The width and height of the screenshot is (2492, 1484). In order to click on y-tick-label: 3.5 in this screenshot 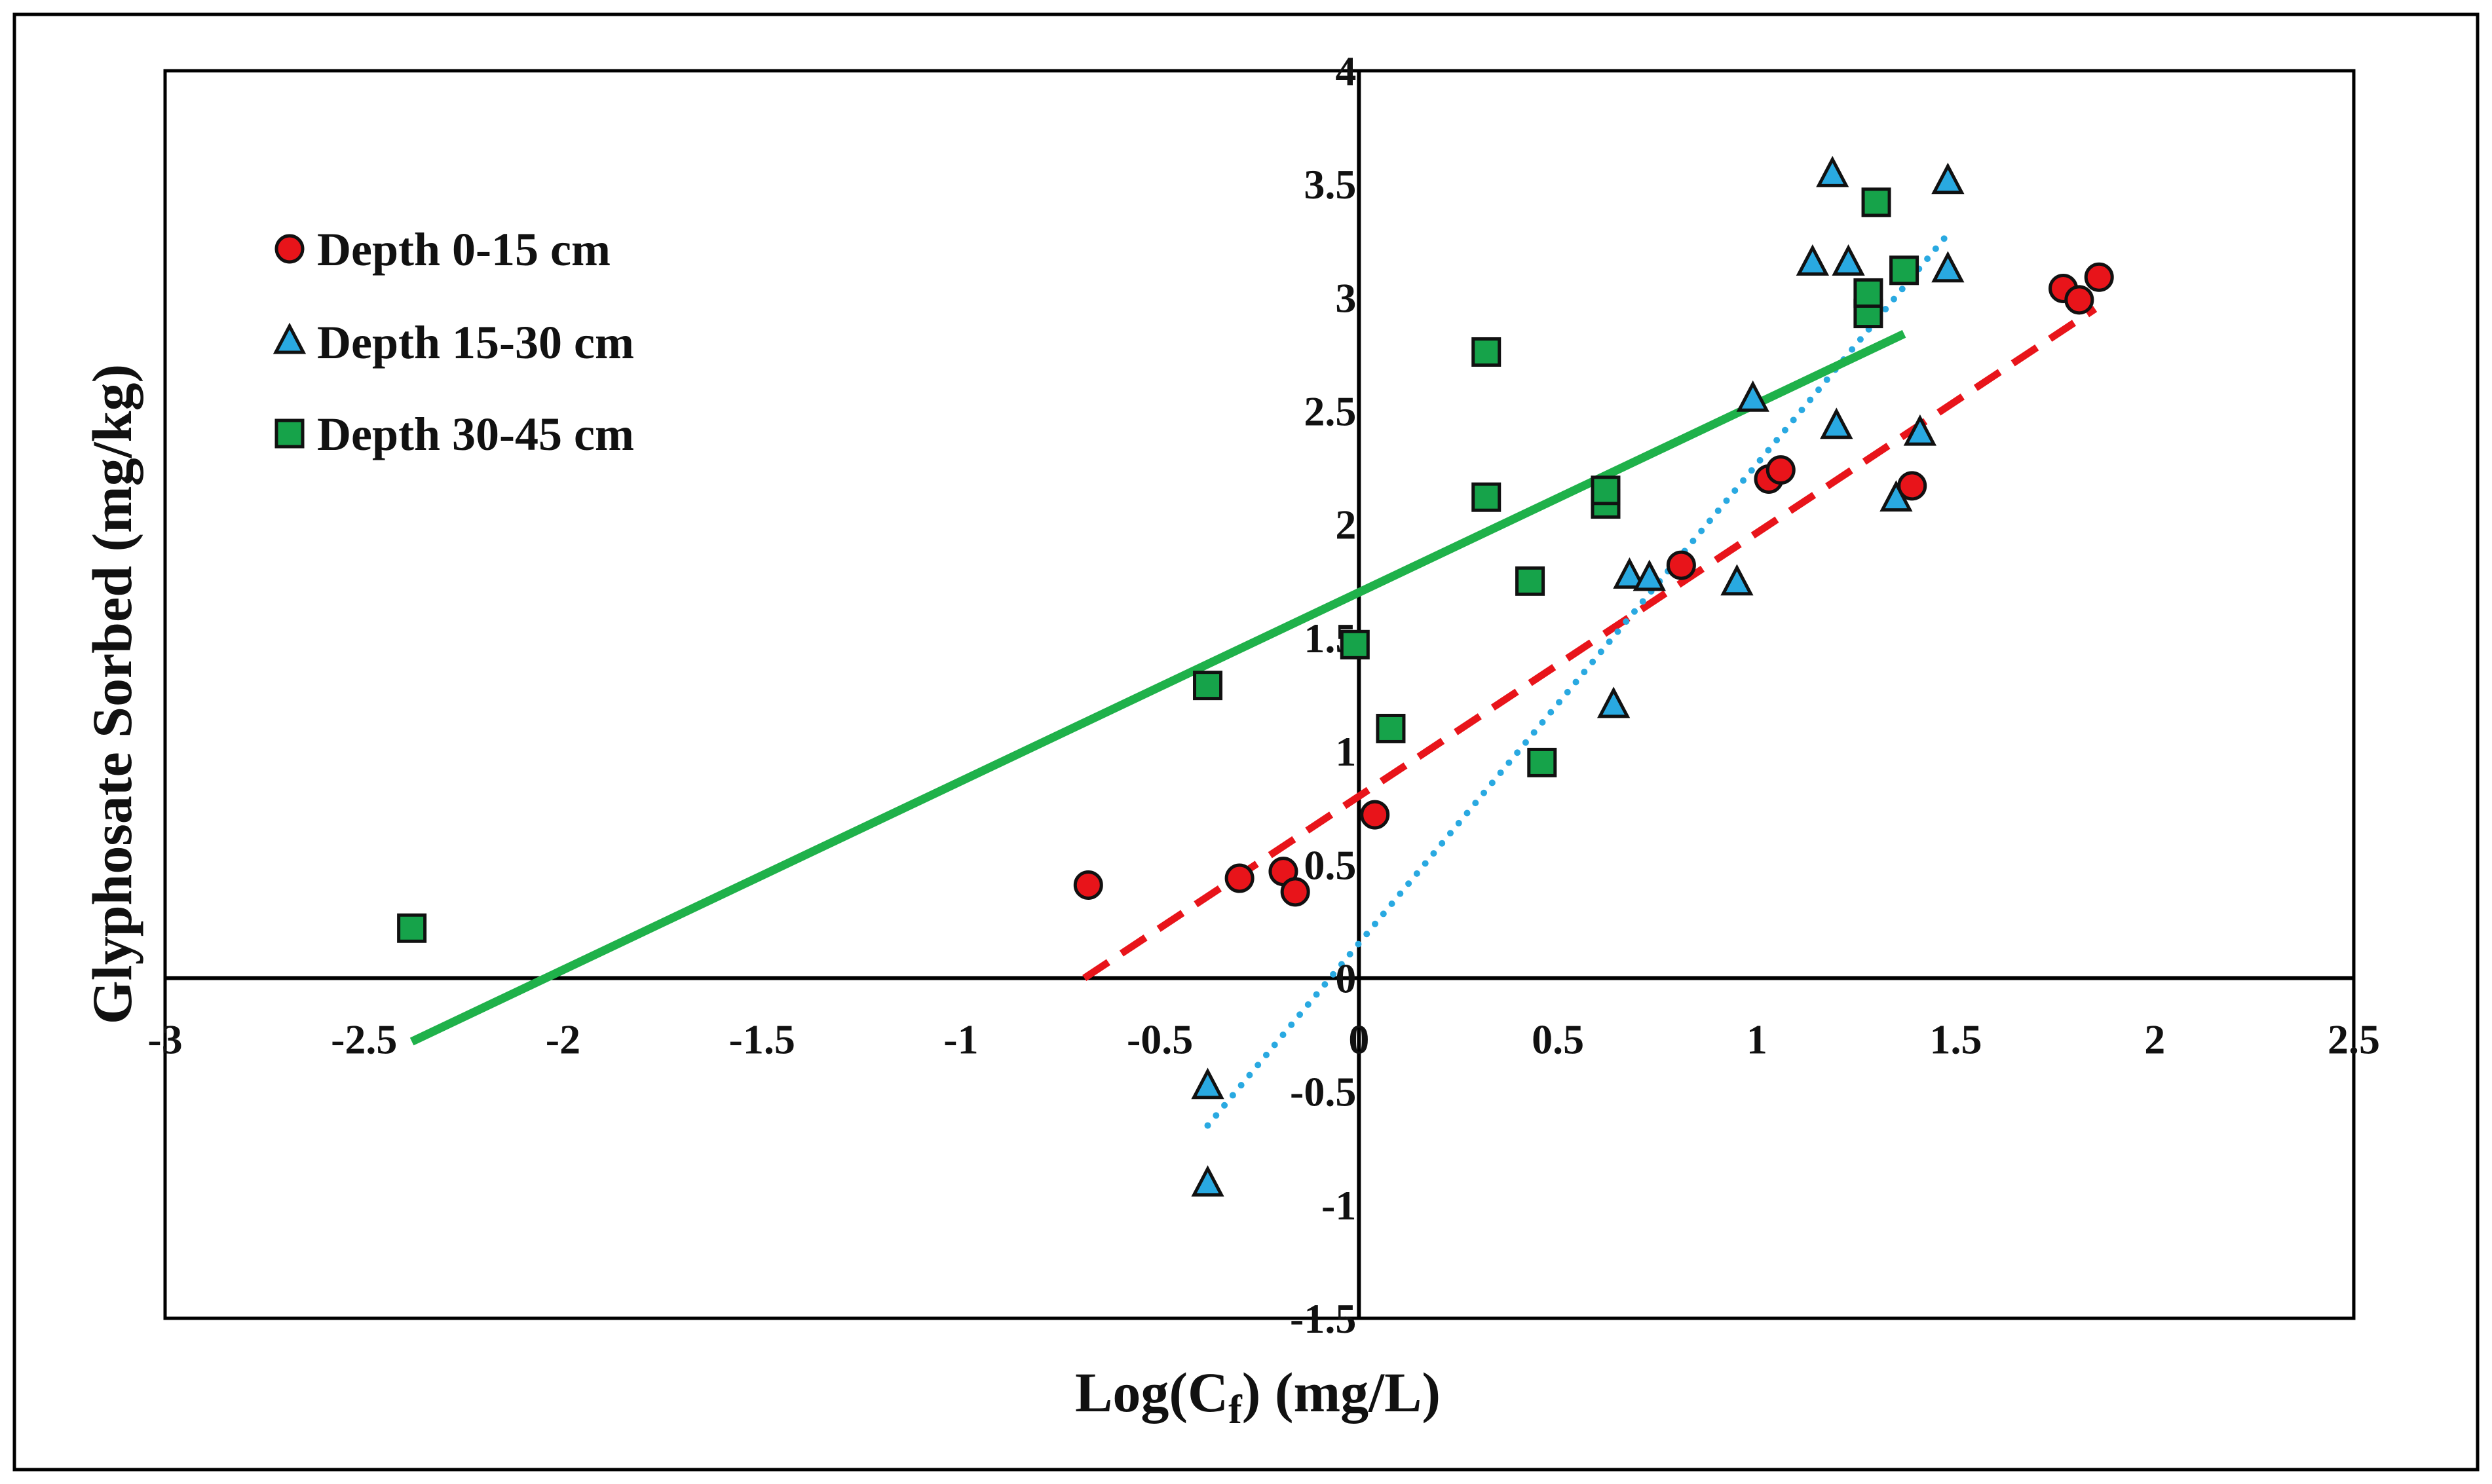, I will do `click(1330, 184)`.